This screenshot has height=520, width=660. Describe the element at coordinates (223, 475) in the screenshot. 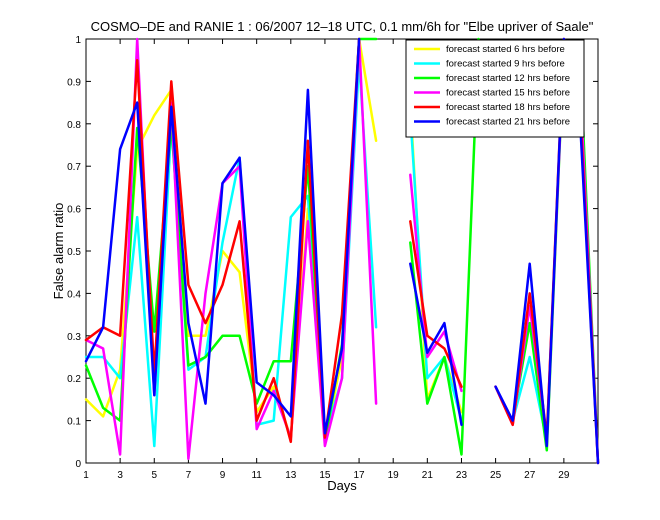

I see `x-tick-label: 9` at that location.